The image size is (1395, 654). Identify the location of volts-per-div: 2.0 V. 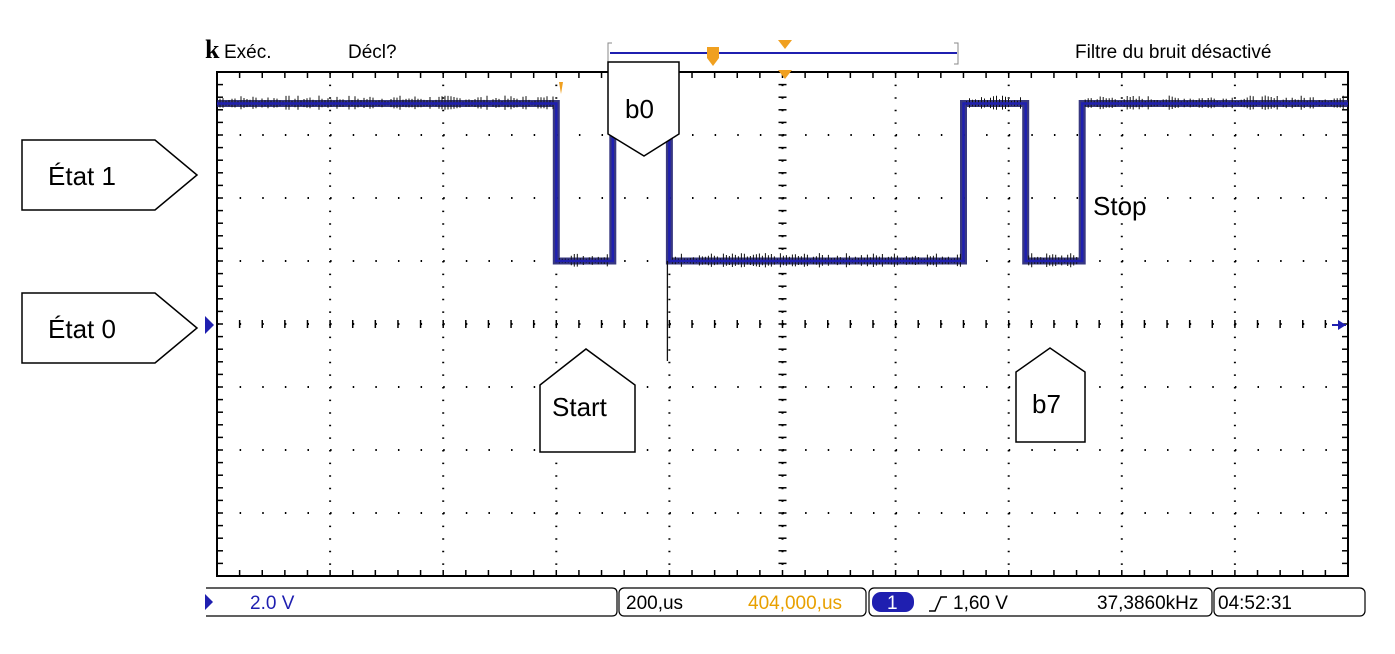
(272, 603).